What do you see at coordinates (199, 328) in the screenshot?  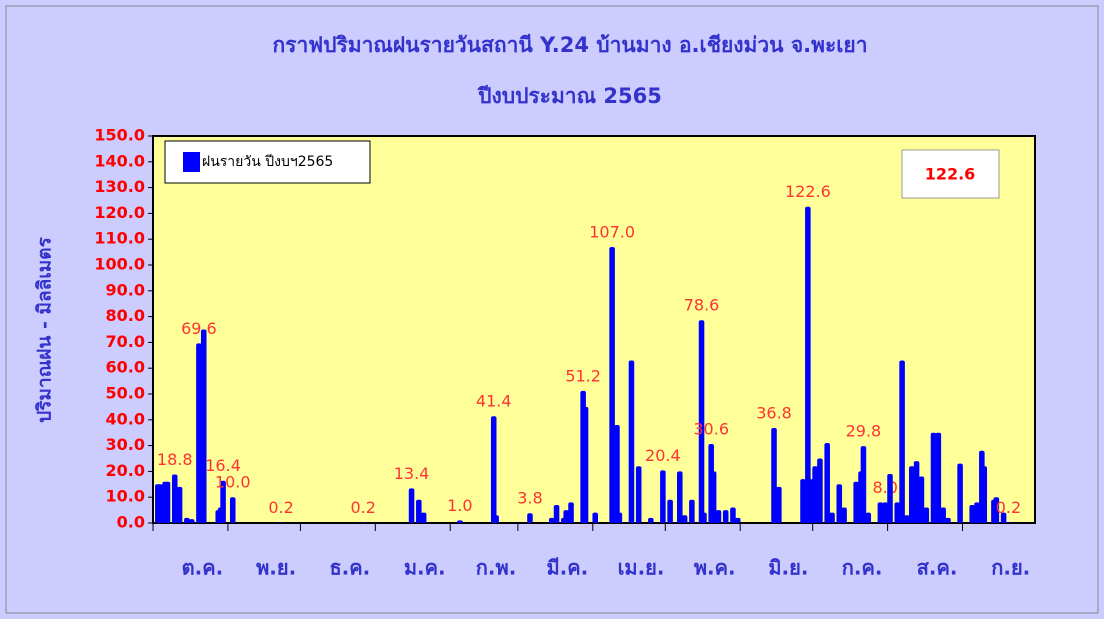 I see `data-label: 69.6` at bounding box center [199, 328].